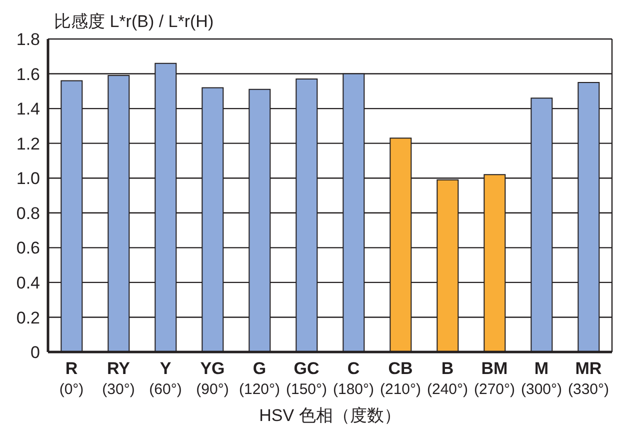 The height and width of the screenshot is (438, 622). Describe the element at coordinates (28, 40) in the screenshot. I see `y-tick-label: 1.8` at that location.